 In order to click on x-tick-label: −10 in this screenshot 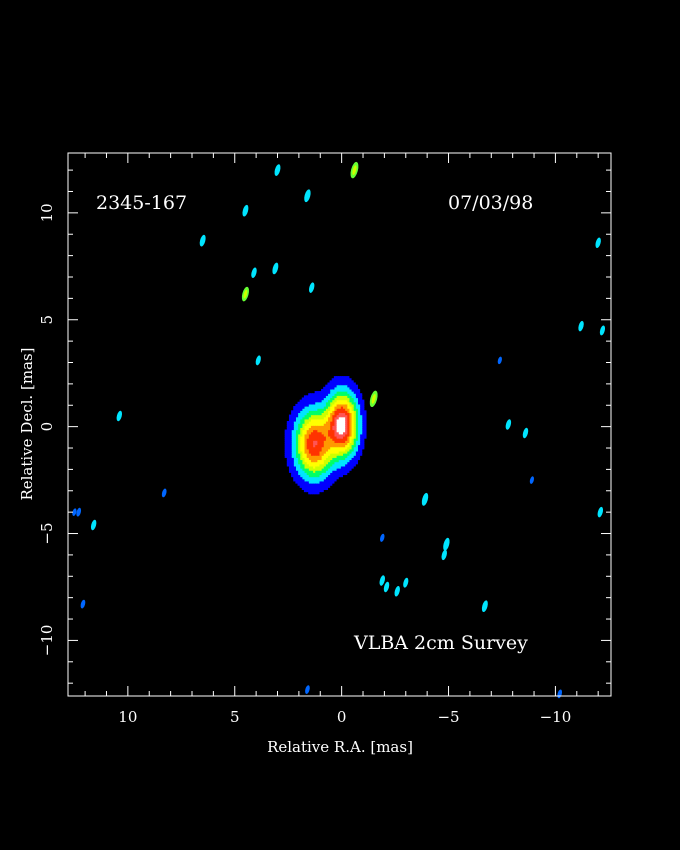, I will do `click(556, 717)`.